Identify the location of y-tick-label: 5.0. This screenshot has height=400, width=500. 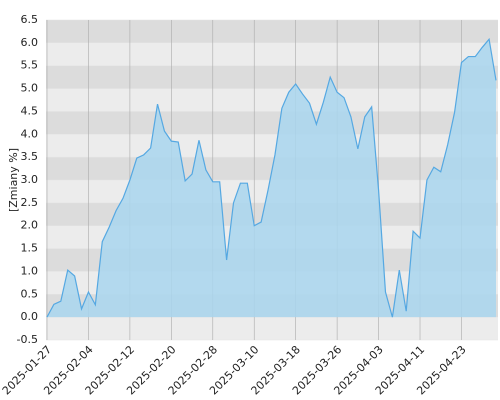
(30, 88).